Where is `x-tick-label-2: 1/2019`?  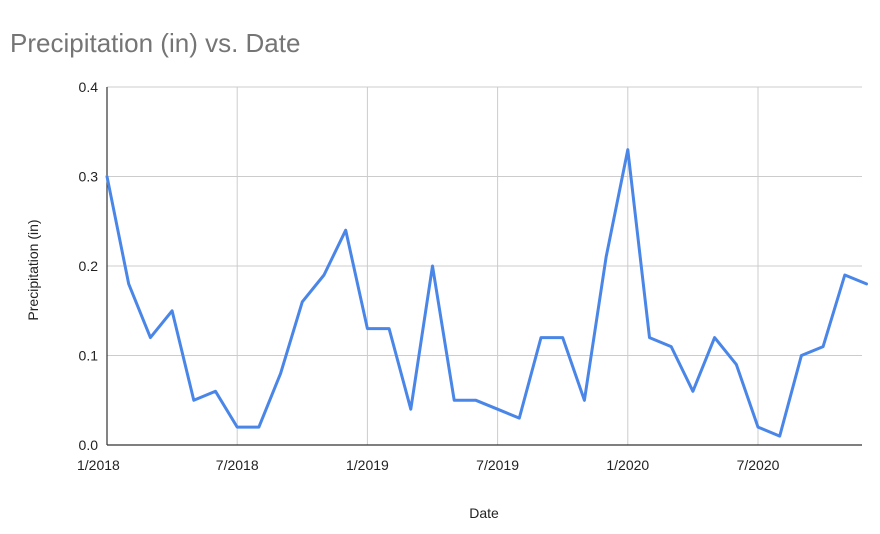 x-tick-label-2: 1/2019 is located at coordinates (367, 465).